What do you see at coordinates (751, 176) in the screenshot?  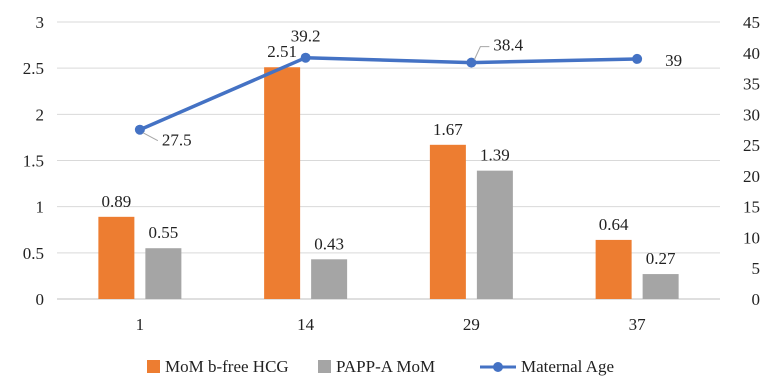 I see `right-tick-label: 20` at bounding box center [751, 176].